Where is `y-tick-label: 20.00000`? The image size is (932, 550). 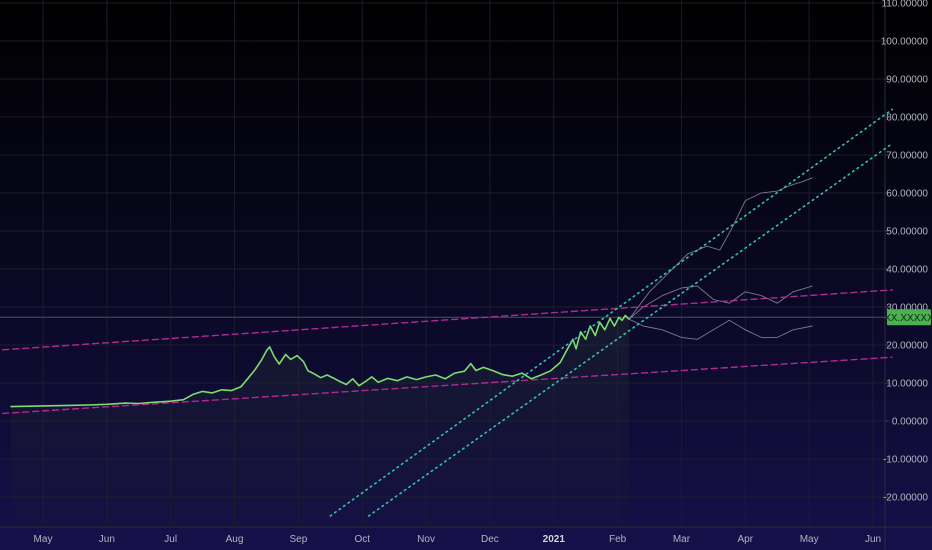 y-tick-label: 20.00000 is located at coordinates (907, 346).